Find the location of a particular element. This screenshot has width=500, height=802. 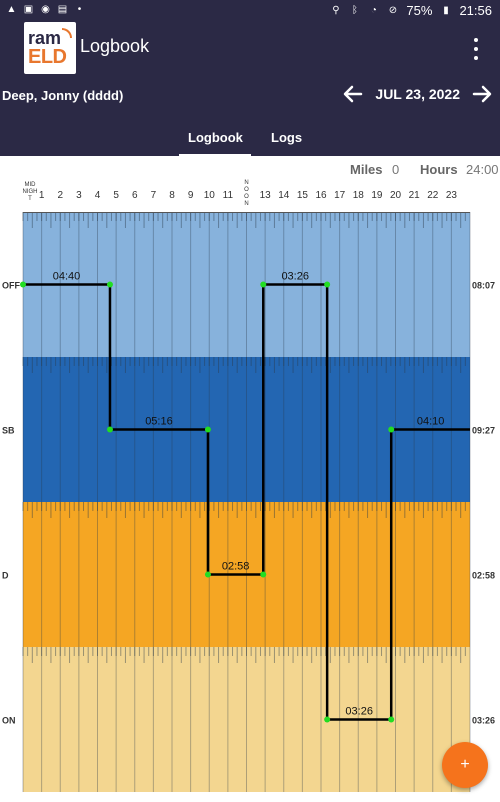

app-logo: ram ELD is located at coordinates (50, 48).